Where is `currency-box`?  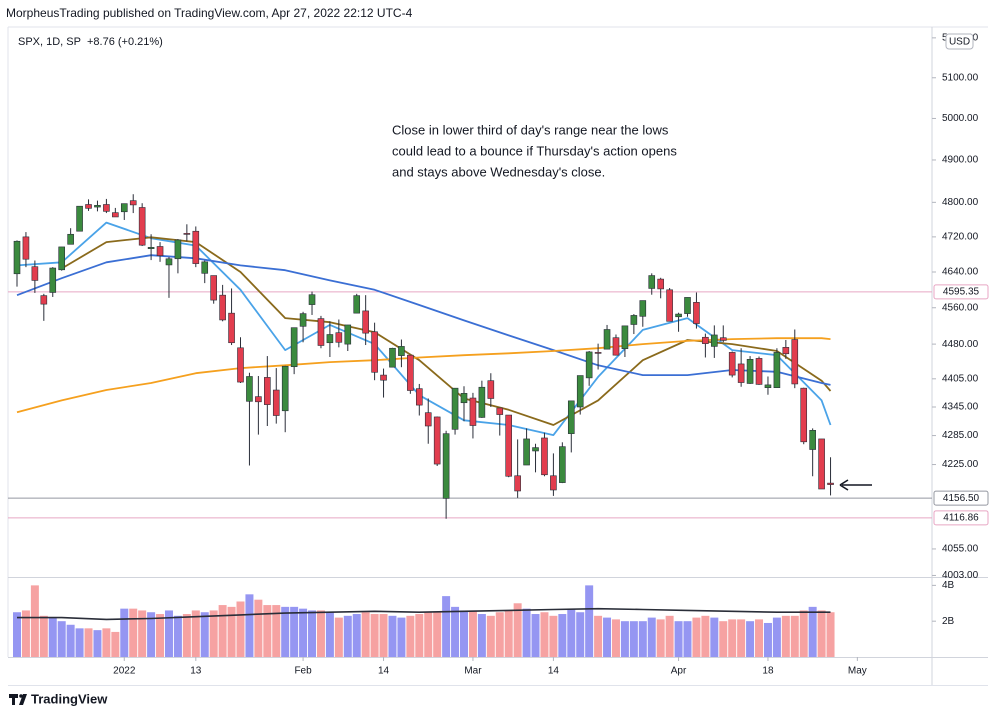
currency-box is located at coordinates (959, 41).